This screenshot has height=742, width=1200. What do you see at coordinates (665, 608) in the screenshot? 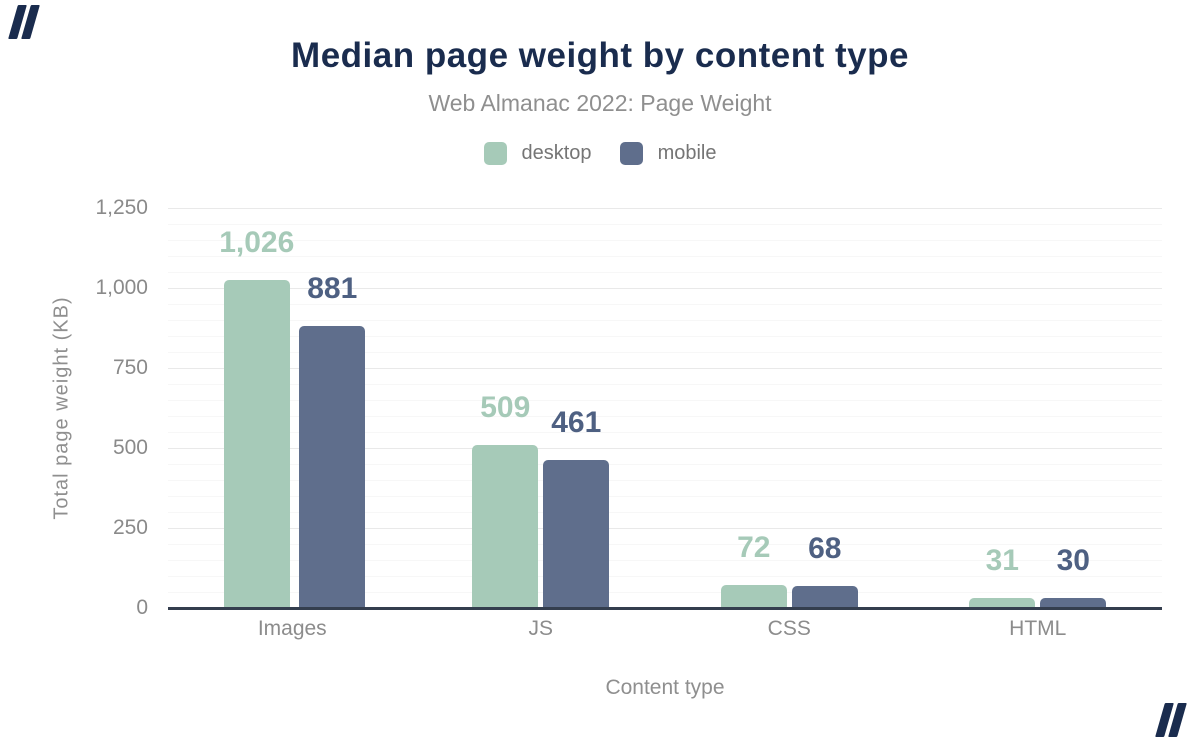
I see `x-axis-line` at bounding box center [665, 608].